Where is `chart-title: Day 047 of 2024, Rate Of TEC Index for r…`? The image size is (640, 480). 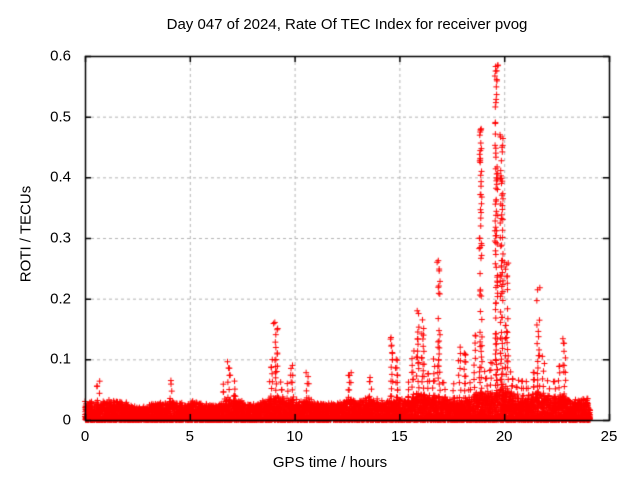
chart-title: Day 047 of 2024, Rate Of TEC Index for r… is located at coordinates (347, 24).